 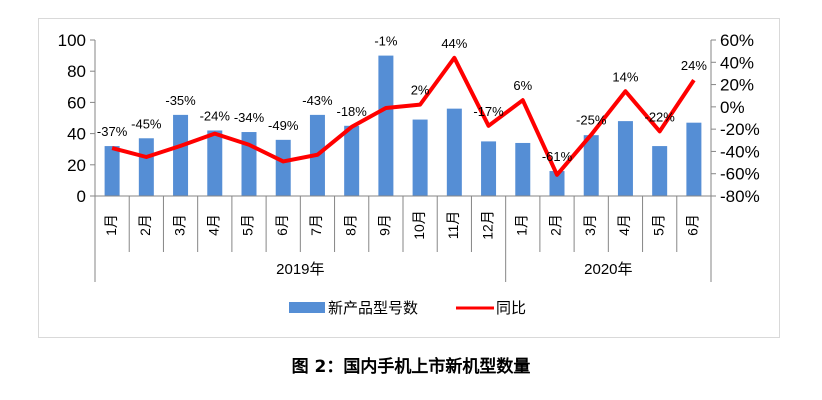 I want to click on right-tick-label: -40%, so click(x=740, y=151).